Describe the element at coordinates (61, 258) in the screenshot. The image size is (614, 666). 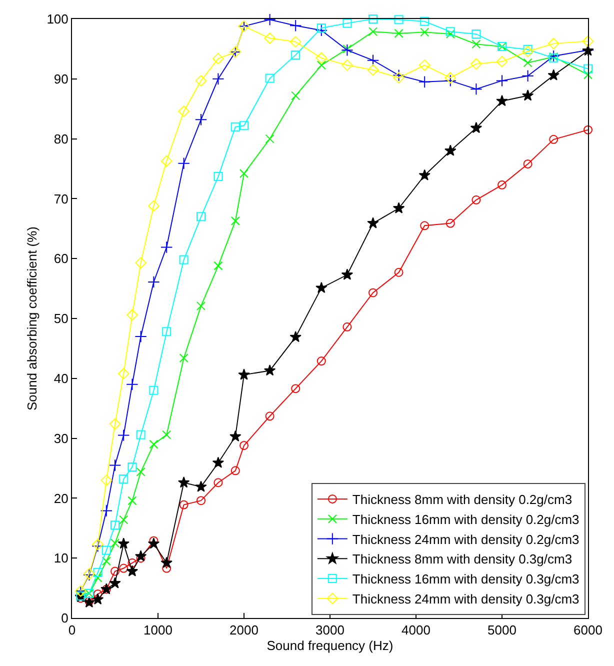
I see `y-tick-label: 60` at that location.